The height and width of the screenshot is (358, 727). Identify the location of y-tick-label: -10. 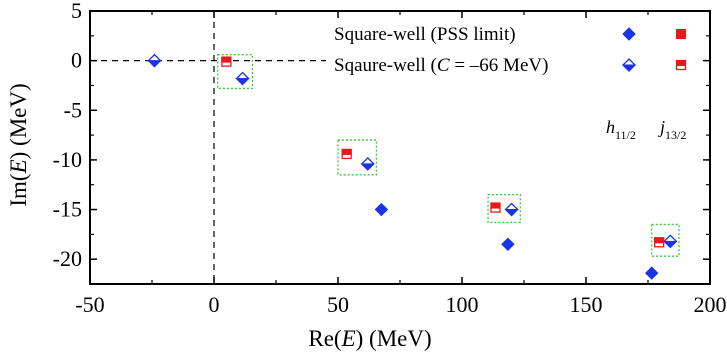
(67, 159).